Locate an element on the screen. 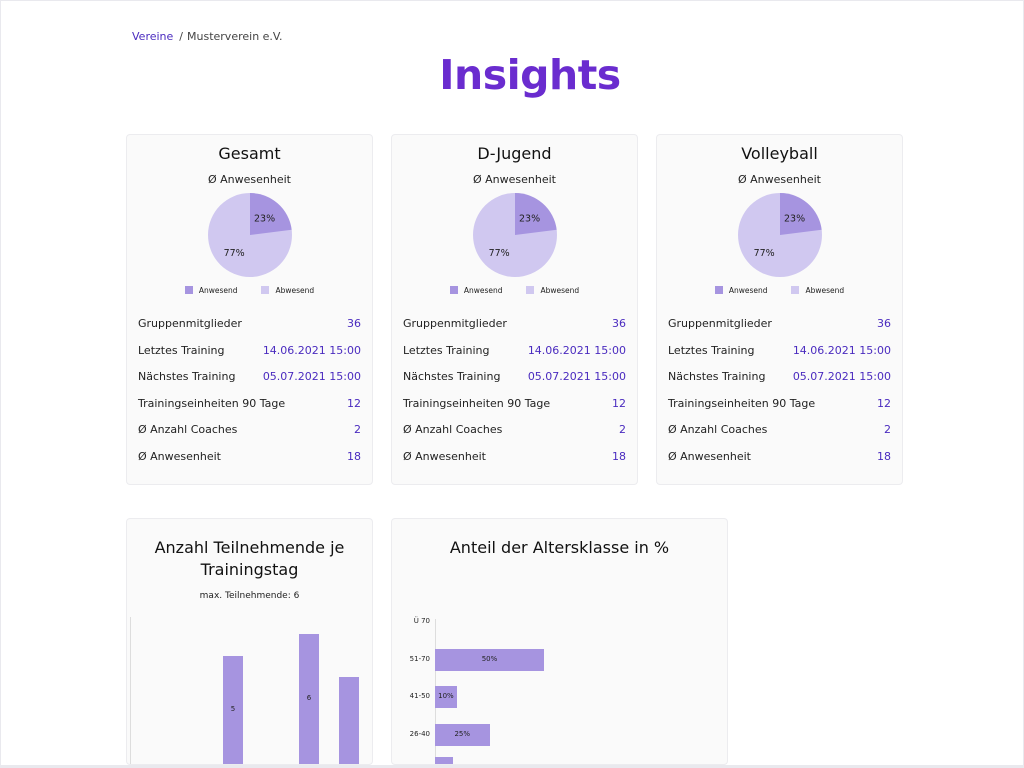 This screenshot has height=768, width=1024. breadcrumb-vereine-link: Vereine is located at coordinates (153, 36).